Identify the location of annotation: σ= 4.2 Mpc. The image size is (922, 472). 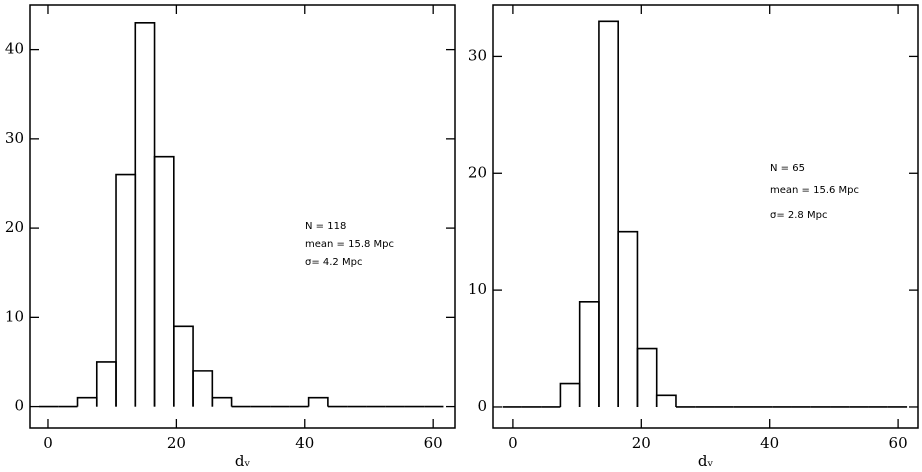
(333, 262).